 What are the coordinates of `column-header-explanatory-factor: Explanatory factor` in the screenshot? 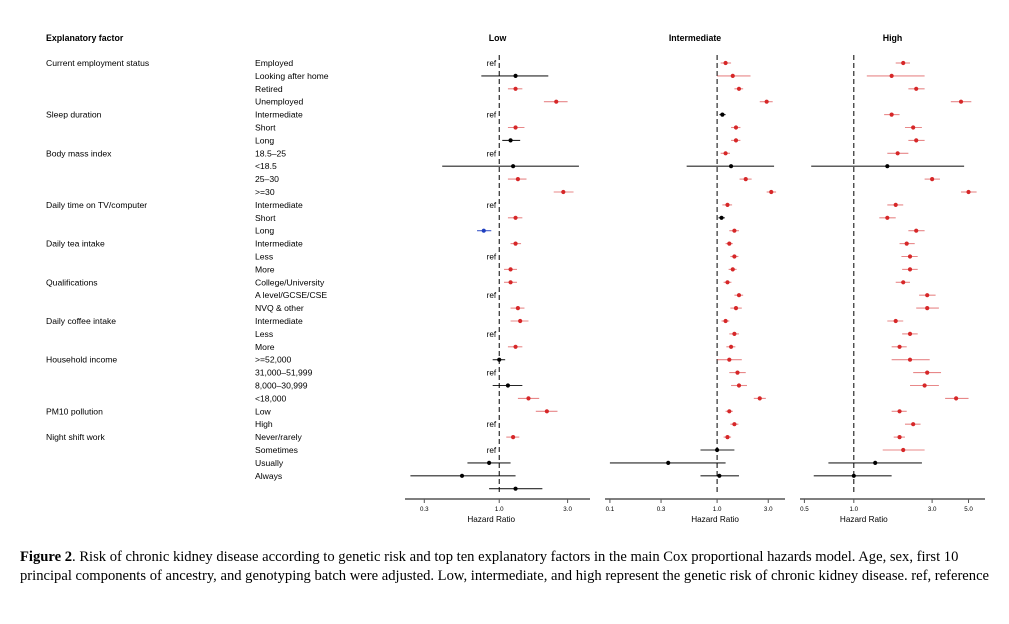 It's located at (85, 38).